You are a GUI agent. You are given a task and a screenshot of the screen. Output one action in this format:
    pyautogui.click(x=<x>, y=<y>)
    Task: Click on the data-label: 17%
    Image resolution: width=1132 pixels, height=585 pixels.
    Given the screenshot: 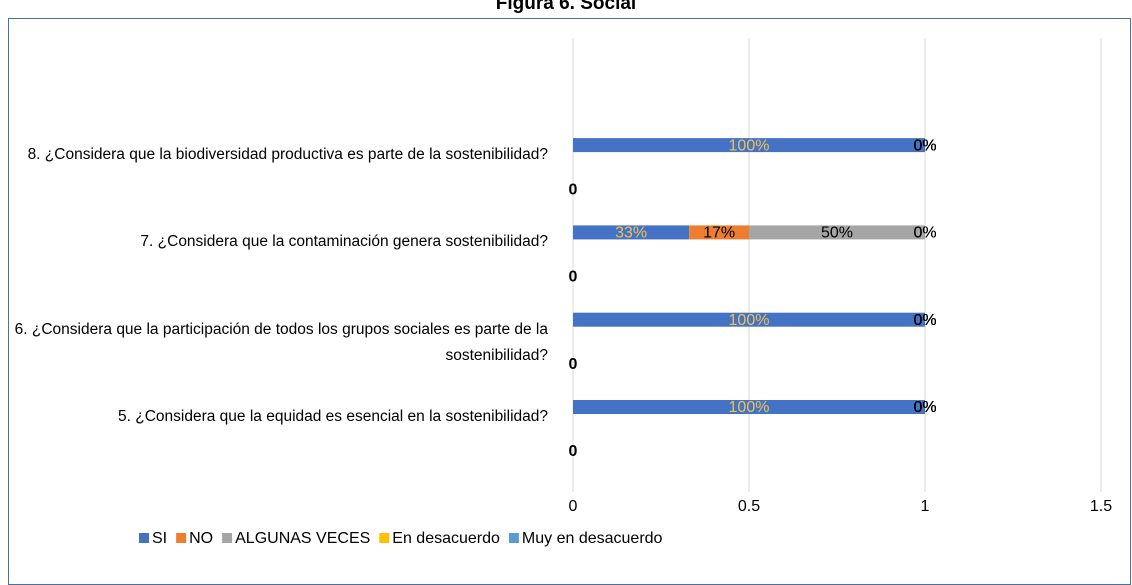 What is the action you would take?
    pyautogui.click(x=719, y=233)
    